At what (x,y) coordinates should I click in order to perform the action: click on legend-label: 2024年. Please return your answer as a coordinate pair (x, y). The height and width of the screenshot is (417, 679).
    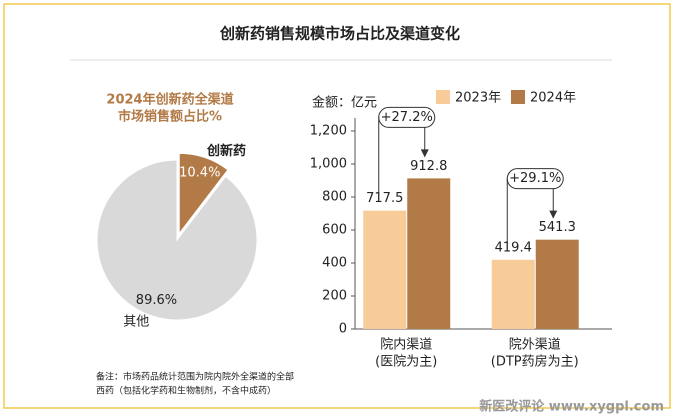
    Looking at the image, I should click on (553, 98).